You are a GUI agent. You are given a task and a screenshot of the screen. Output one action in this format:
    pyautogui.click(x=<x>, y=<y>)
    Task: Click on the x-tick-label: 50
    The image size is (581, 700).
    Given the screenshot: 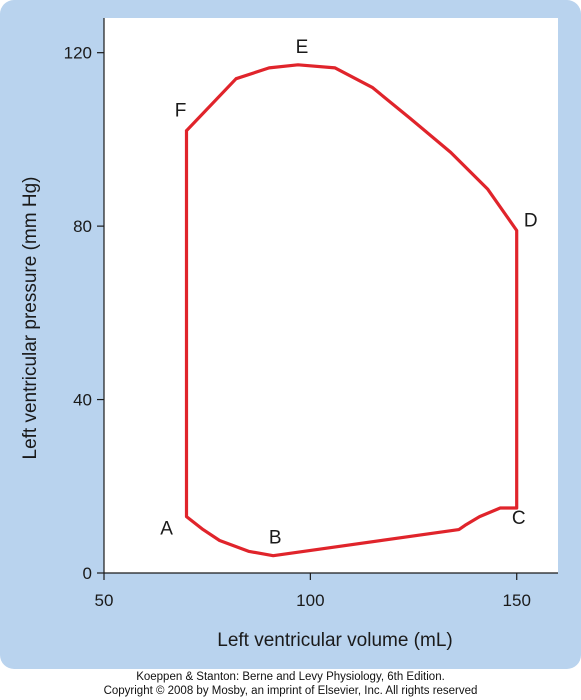 What is the action you would take?
    pyautogui.click(x=104, y=600)
    